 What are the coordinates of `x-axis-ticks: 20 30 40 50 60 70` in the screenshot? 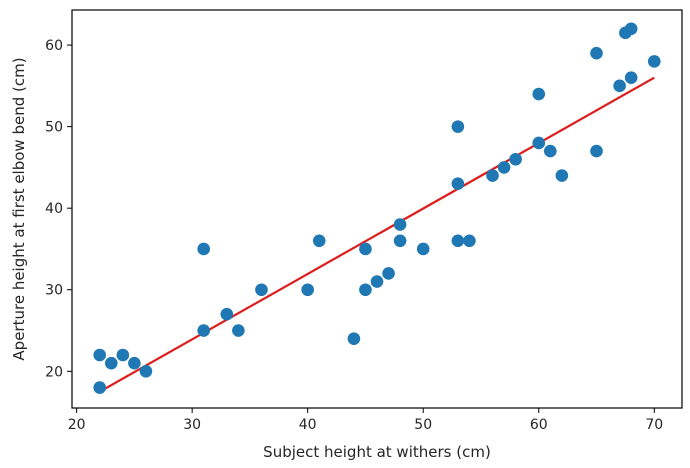 It's located at (365, 420).